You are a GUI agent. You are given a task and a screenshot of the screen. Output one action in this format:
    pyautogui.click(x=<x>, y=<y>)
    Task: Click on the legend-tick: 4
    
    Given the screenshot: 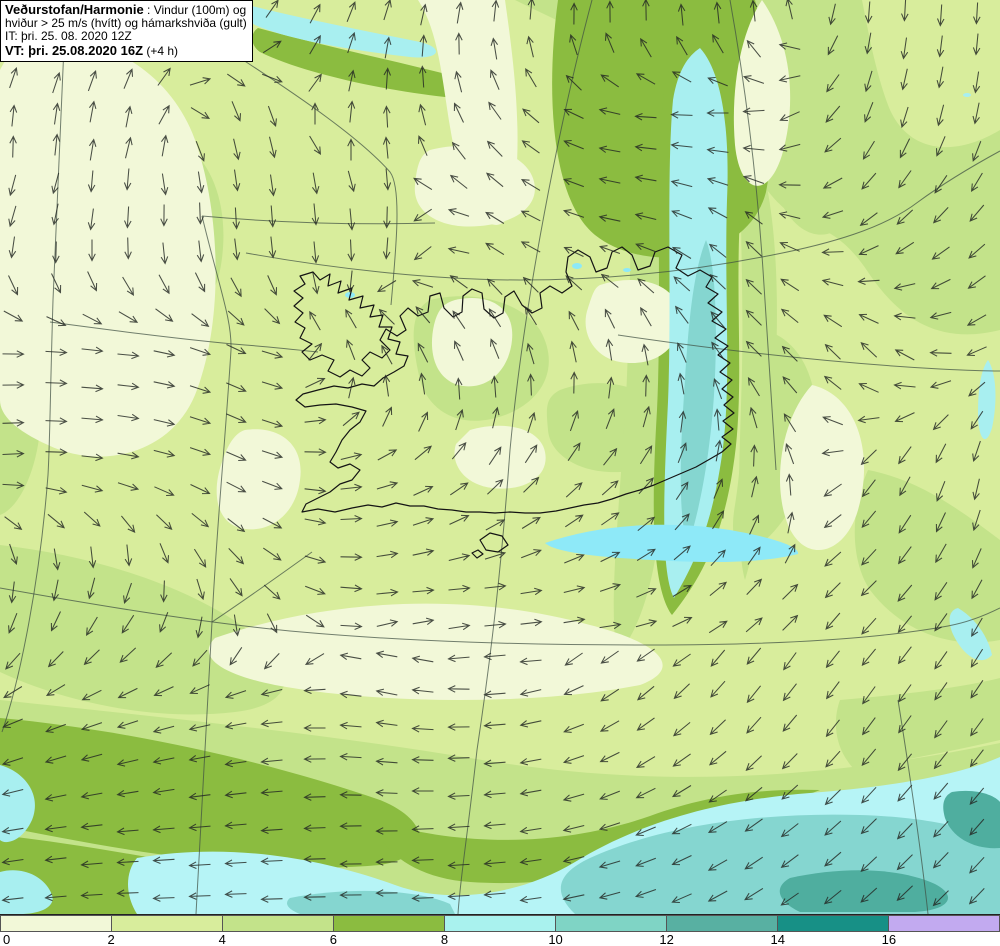 What is the action you would take?
    pyautogui.click(x=222, y=939)
    